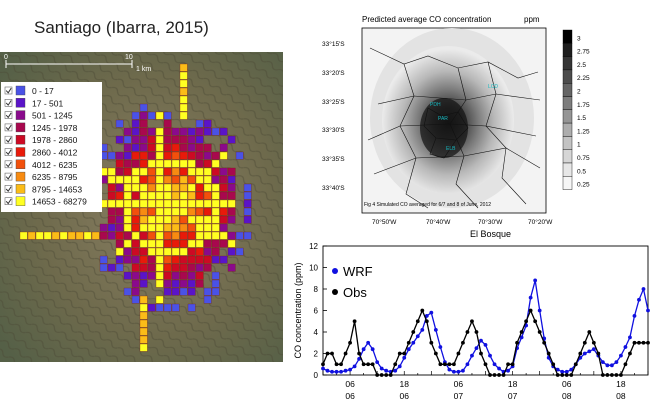  Describe the element at coordinates (350, 396) in the screenshot. I see `x-tick-label-day: 06` at that location.